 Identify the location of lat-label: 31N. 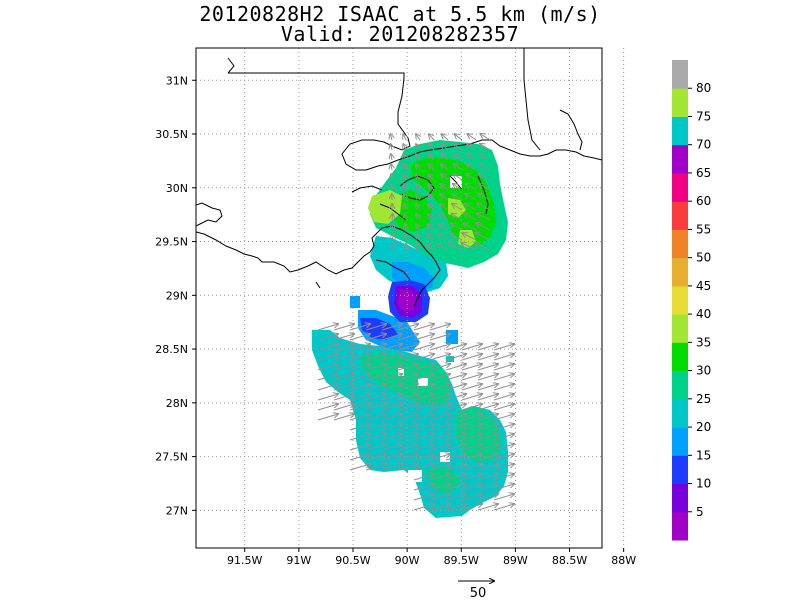
(177, 80).